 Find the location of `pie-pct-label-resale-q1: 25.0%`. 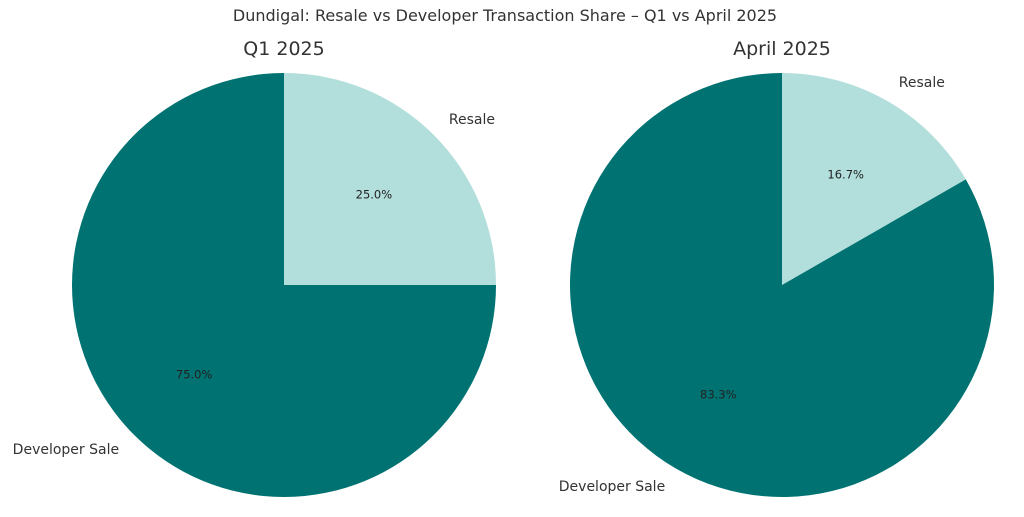

pie-pct-label-resale-q1: 25.0% is located at coordinates (374, 195).